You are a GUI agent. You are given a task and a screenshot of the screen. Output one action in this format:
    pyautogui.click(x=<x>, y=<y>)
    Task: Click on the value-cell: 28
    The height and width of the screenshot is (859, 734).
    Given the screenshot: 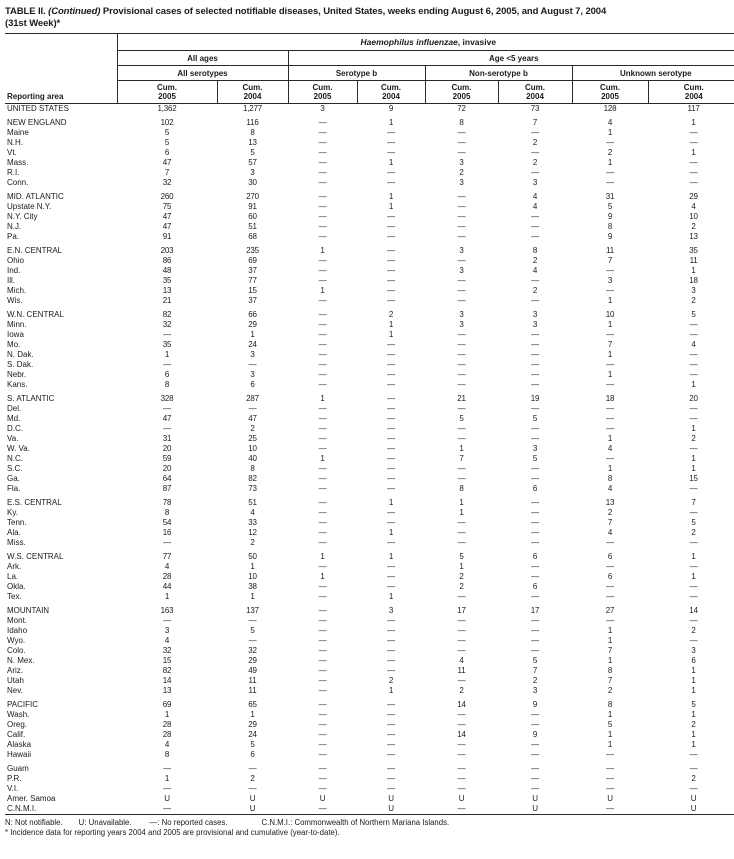 What is the action you would take?
    pyautogui.click(x=167, y=734)
    